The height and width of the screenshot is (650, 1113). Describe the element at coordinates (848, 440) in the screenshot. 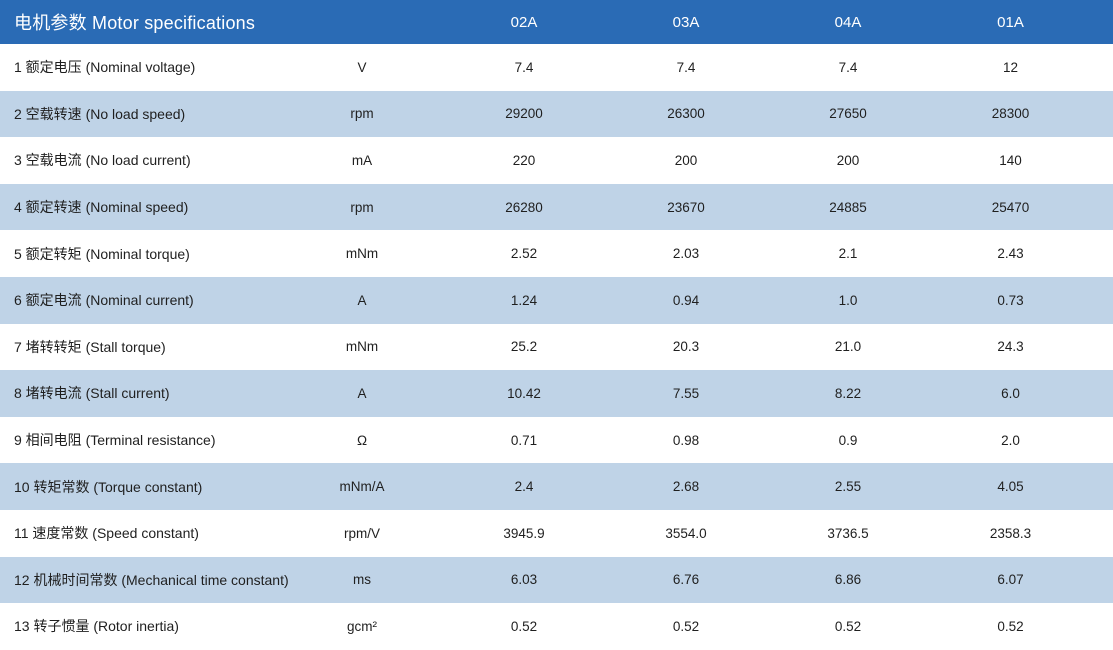

I see `param-value: 0.9` at that location.